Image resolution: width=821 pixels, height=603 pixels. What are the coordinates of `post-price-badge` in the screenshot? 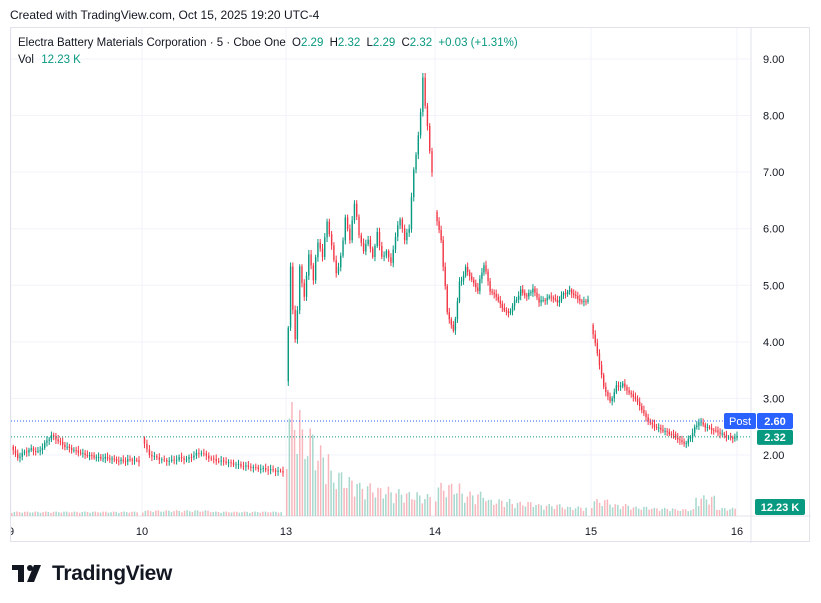 It's located at (775, 421).